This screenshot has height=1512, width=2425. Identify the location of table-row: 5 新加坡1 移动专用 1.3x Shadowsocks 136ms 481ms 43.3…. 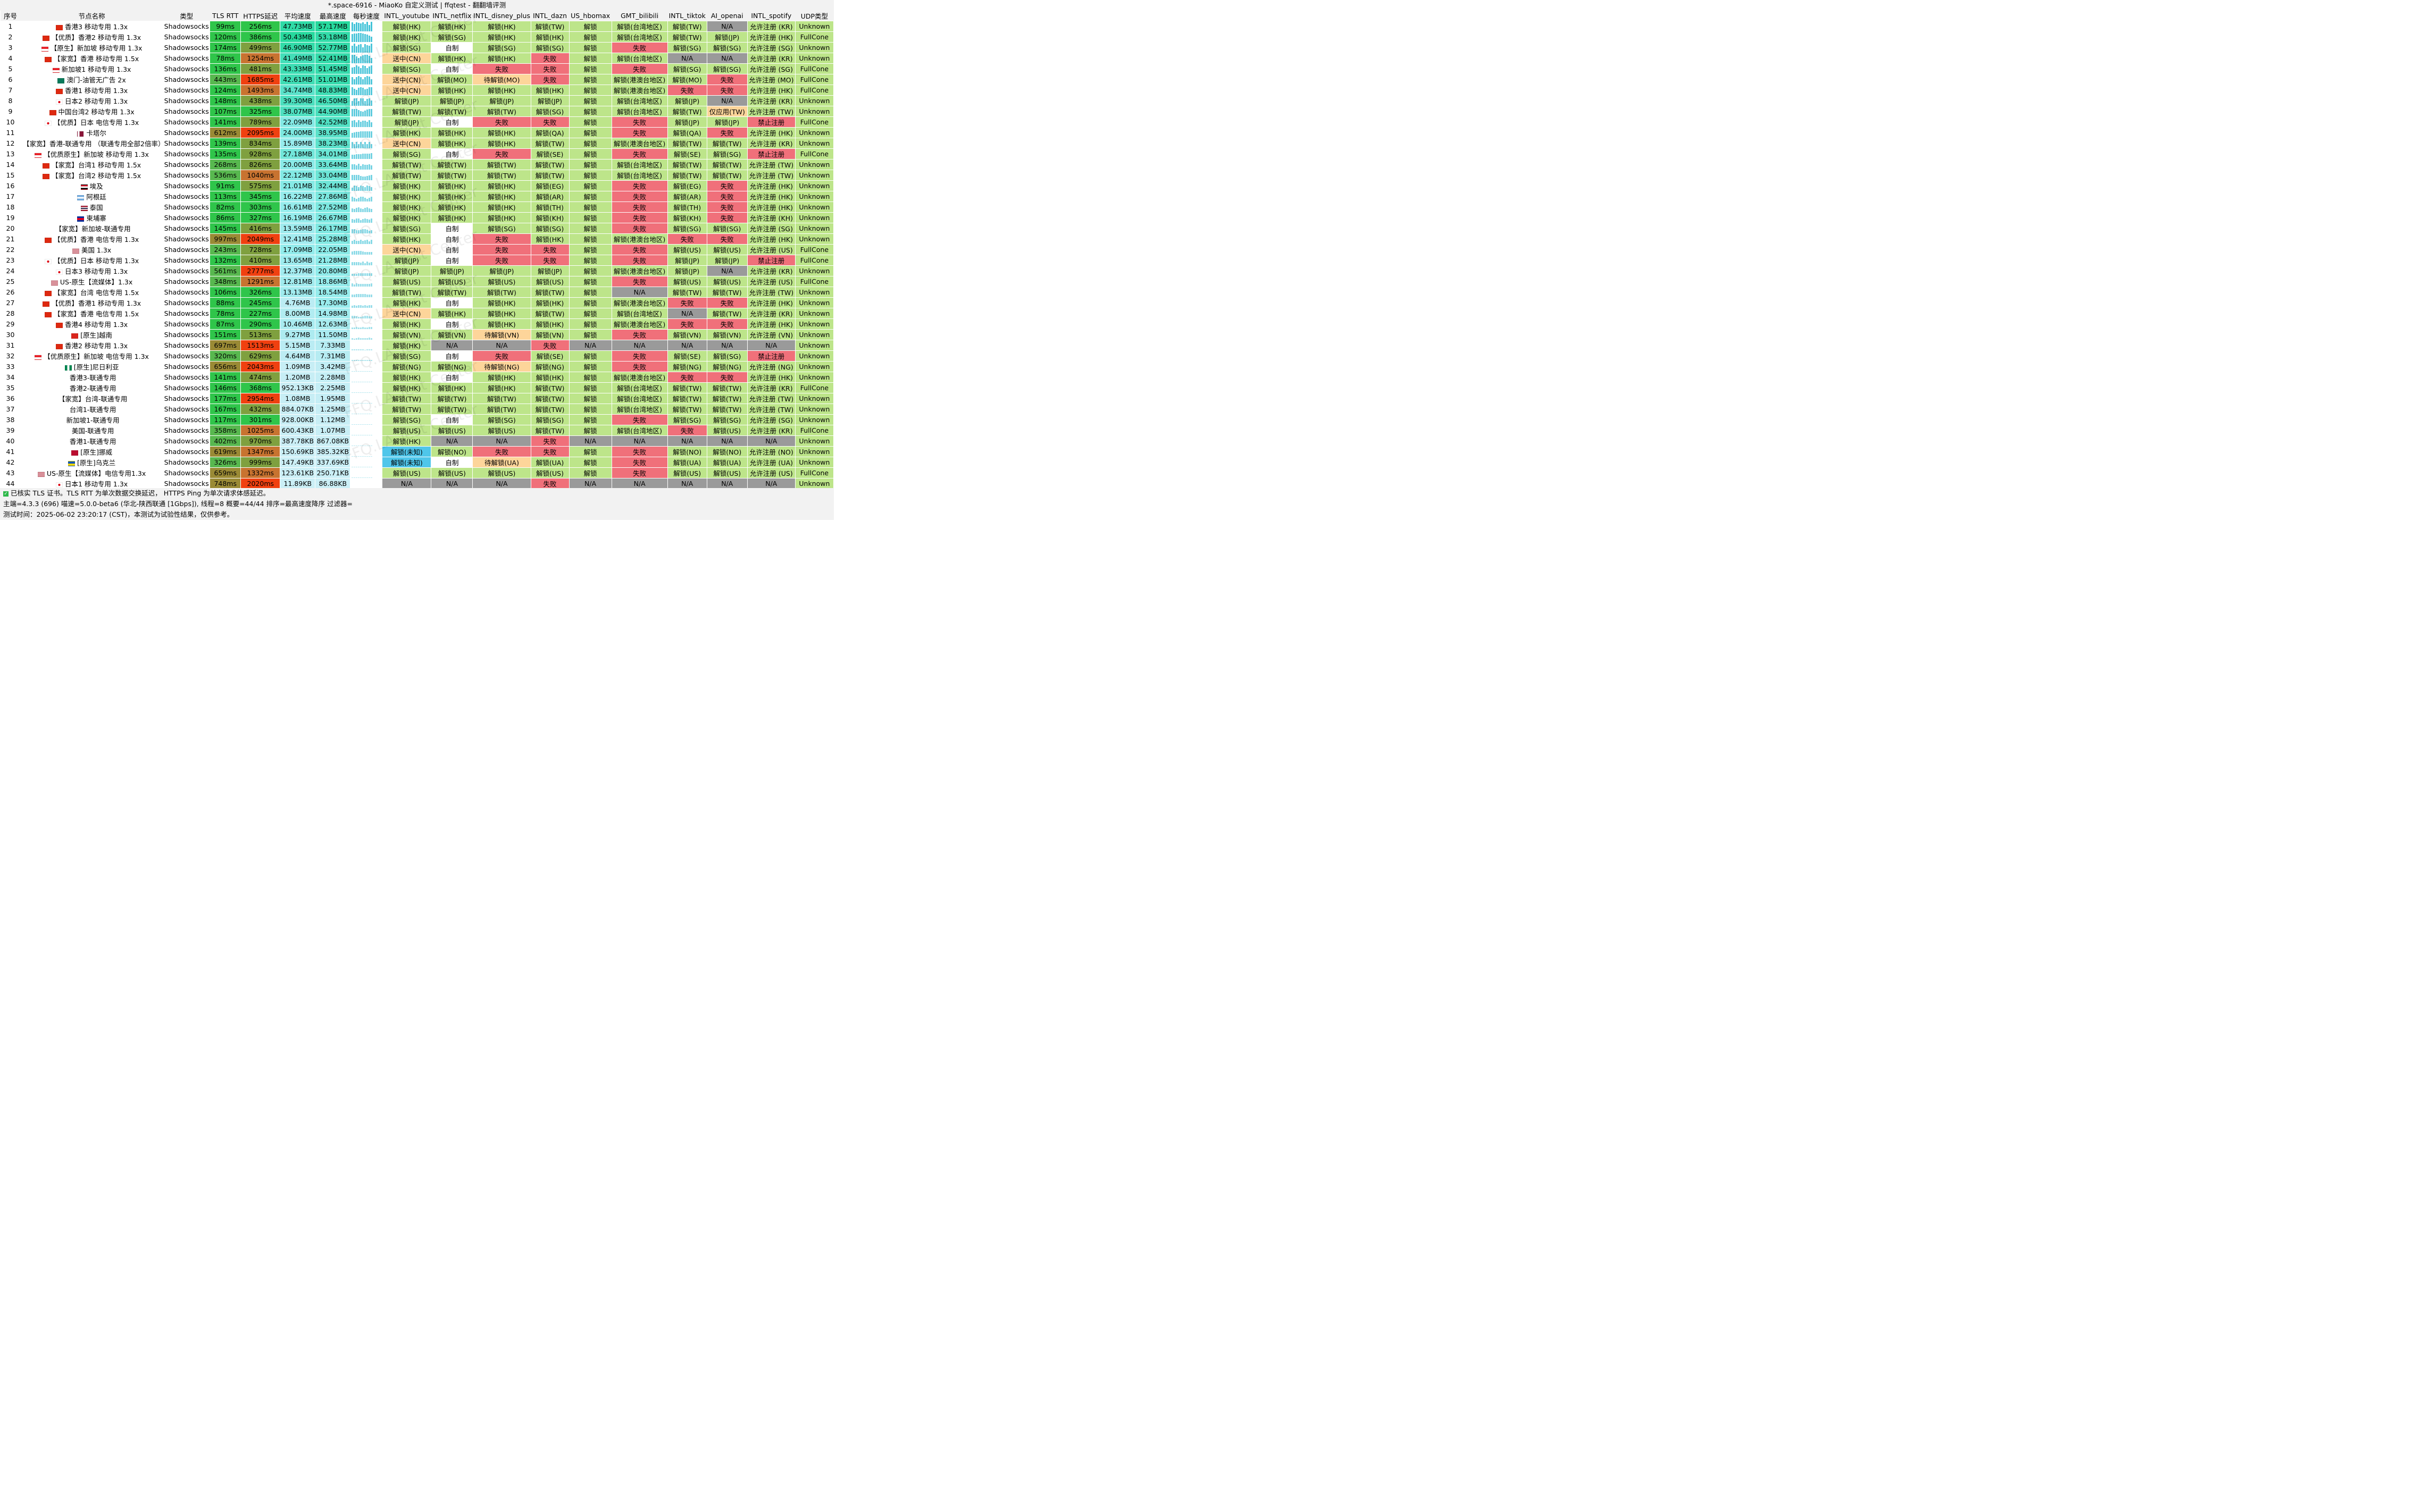
(417, 68).